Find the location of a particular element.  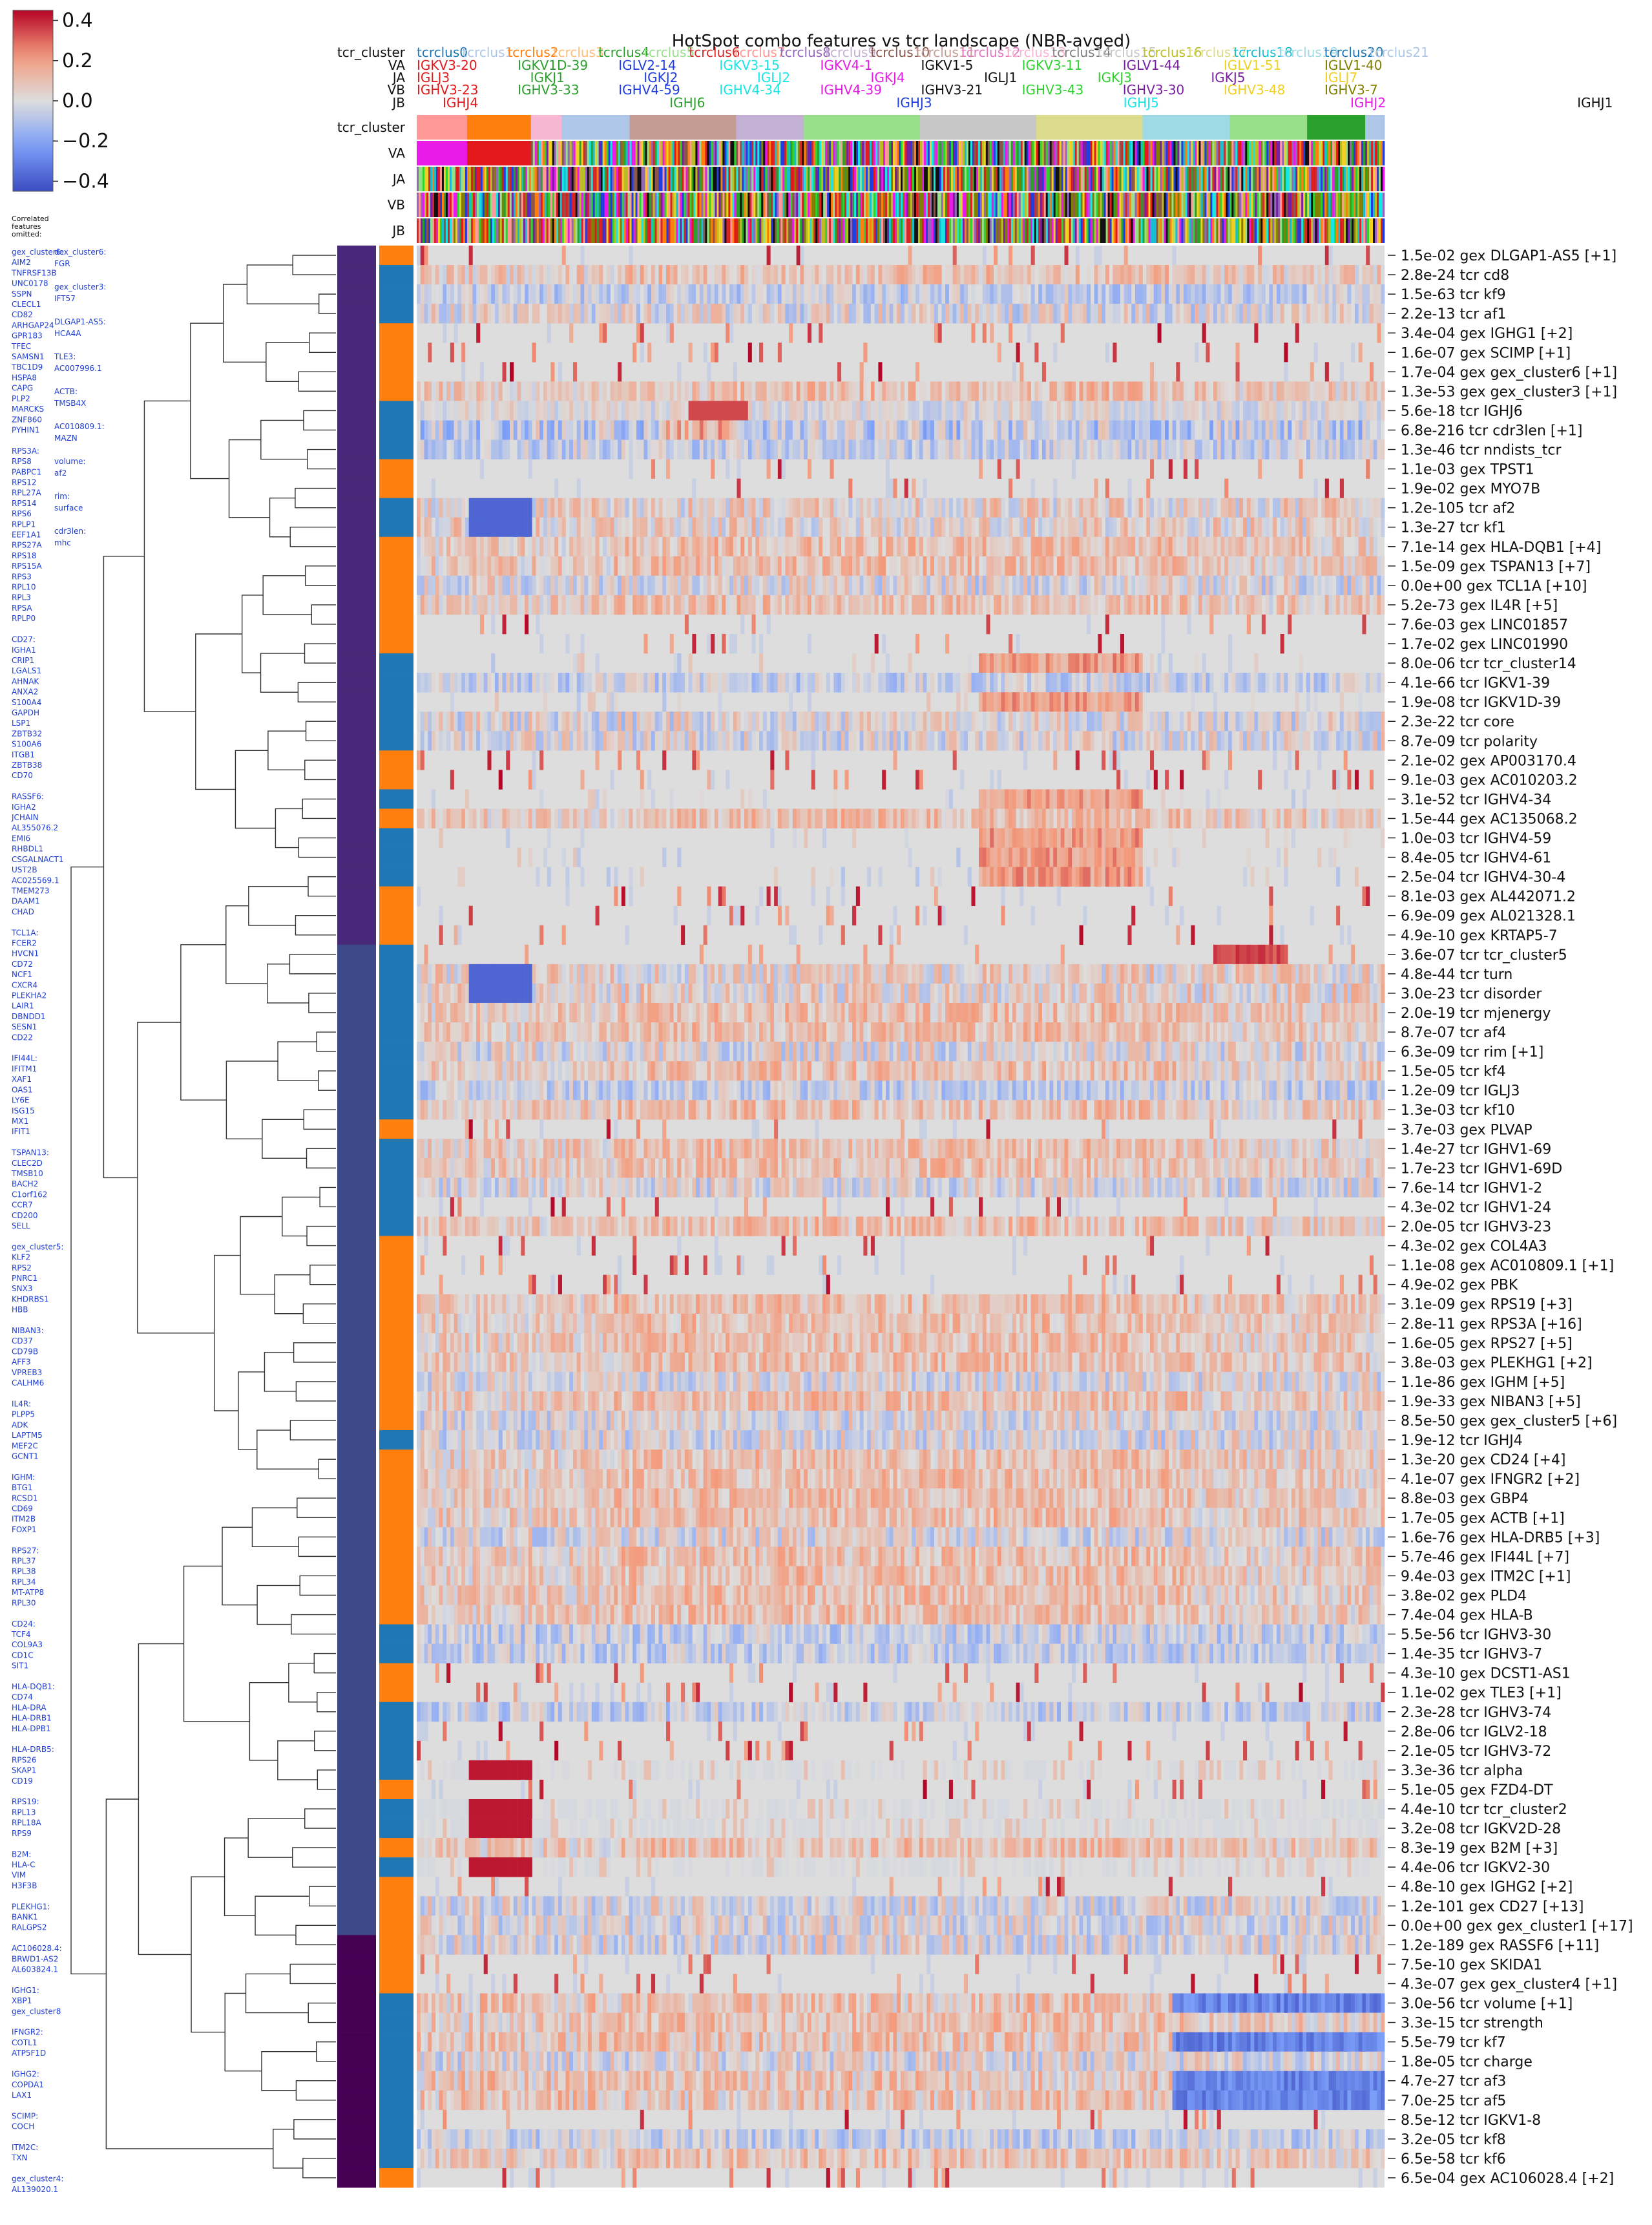

omitted-feature: COCH is located at coordinates (23, 2126).